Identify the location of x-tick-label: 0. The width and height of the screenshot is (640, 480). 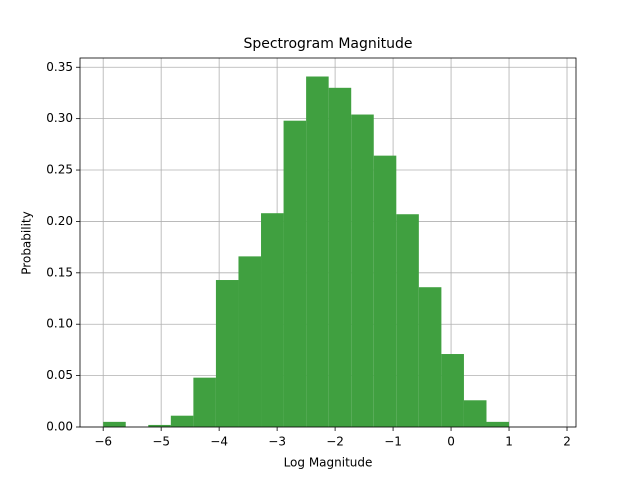
(451, 442).